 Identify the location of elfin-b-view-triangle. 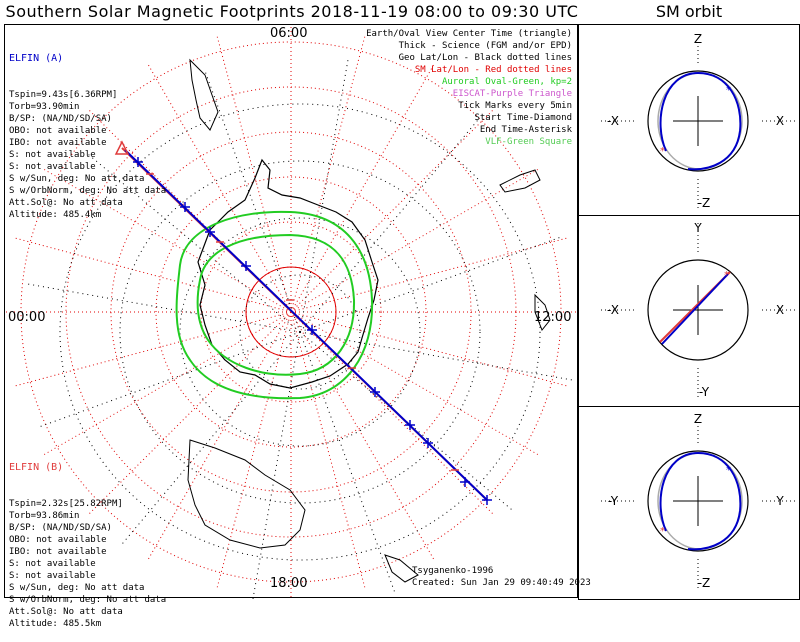
(122, 147).